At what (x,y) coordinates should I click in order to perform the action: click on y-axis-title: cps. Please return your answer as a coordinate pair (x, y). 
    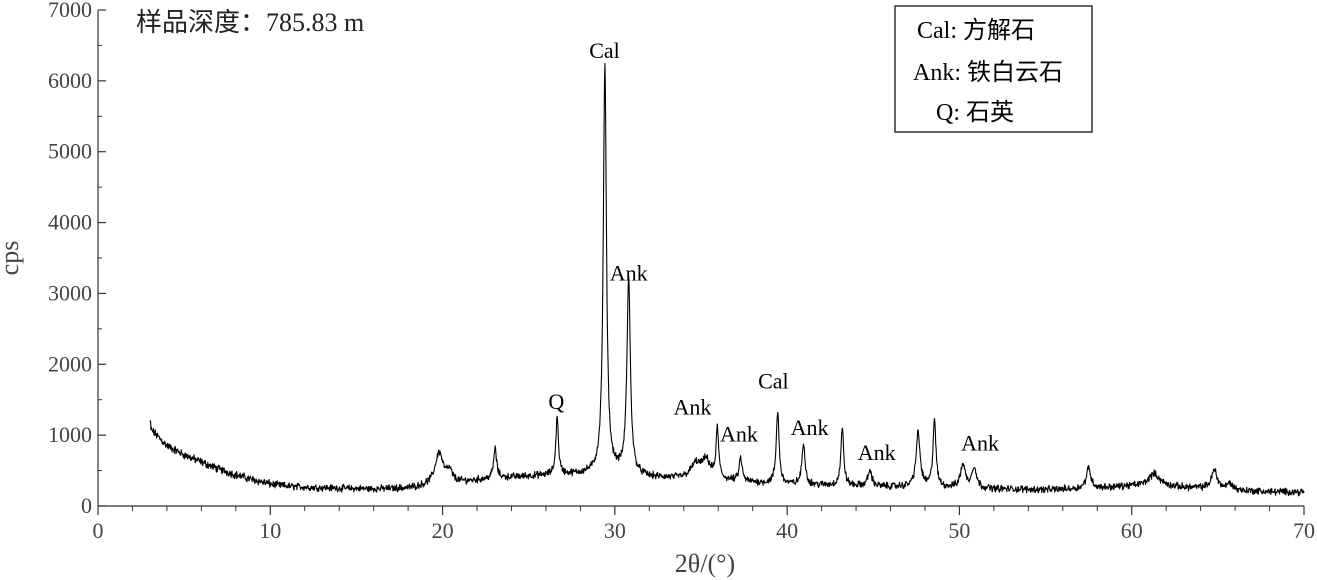
    Looking at the image, I should click on (12, 258).